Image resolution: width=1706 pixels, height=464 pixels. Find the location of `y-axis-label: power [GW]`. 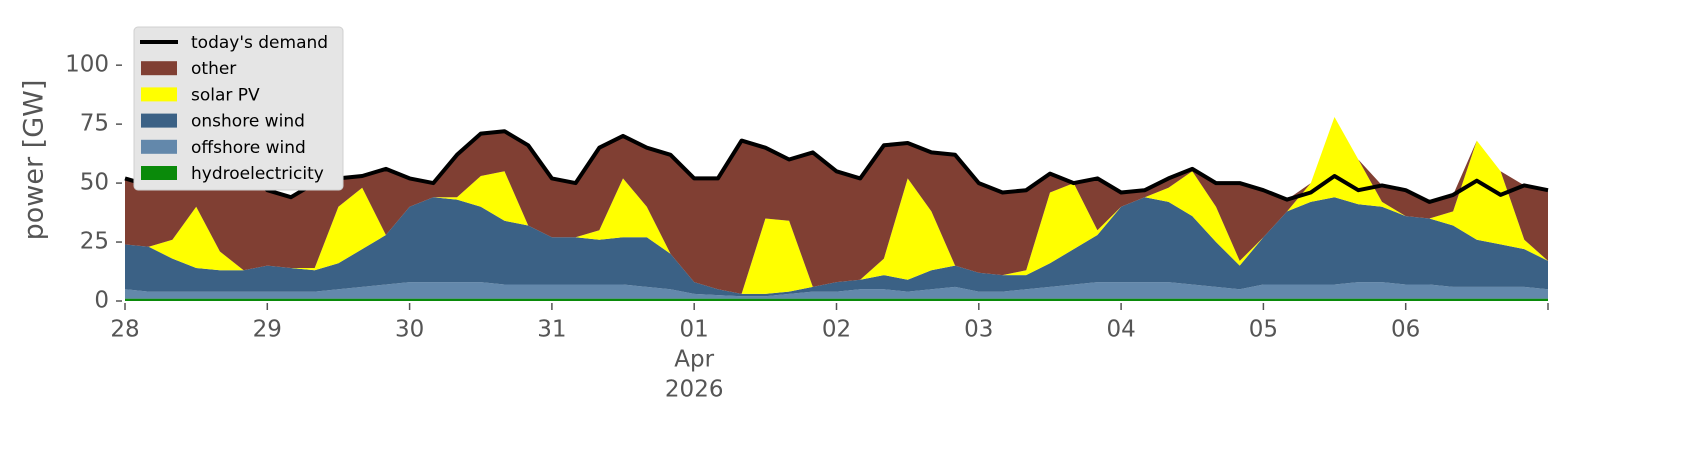

y-axis-label: power [GW] is located at coordinates (34, 160).